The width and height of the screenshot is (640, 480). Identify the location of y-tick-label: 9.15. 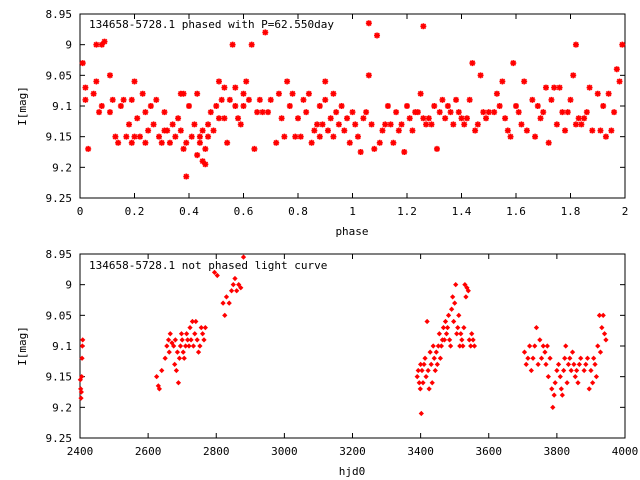
(59, 377).